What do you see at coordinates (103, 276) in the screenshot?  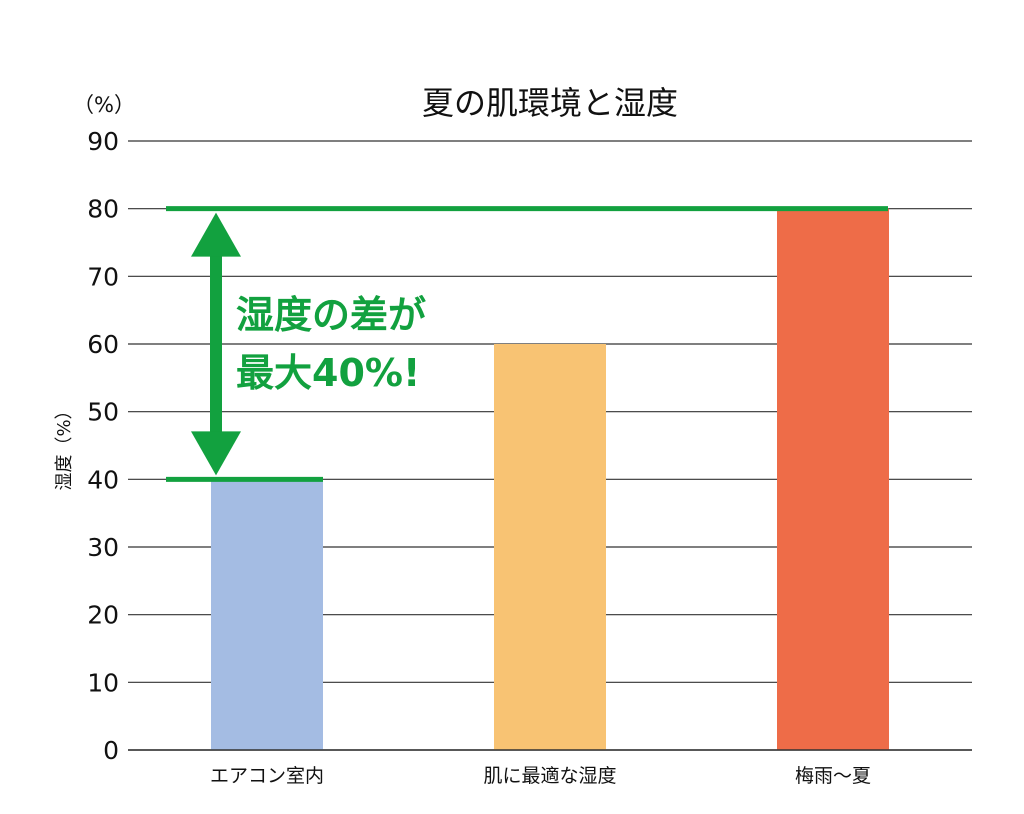 I see `y-tick-label: 70` at bounding box center [103, 276].